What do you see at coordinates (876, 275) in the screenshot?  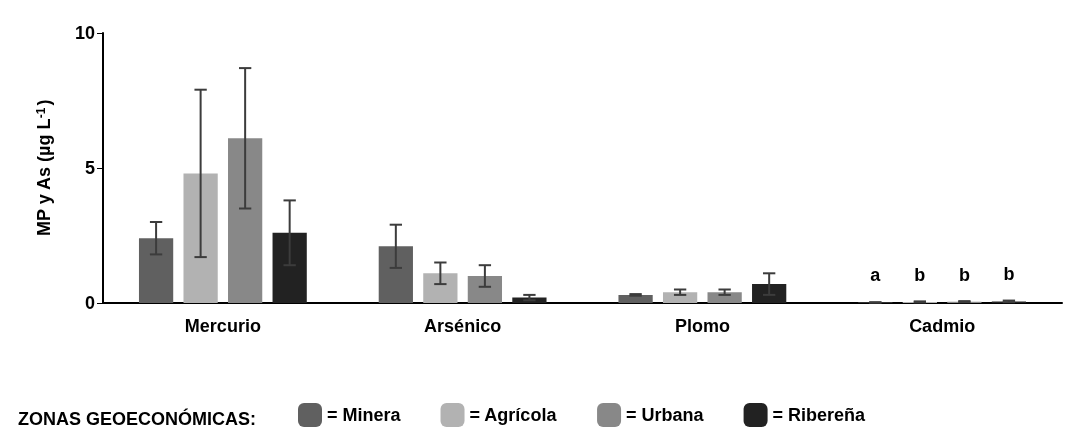 I see `annotation: a` at bounding box center [876, 275].